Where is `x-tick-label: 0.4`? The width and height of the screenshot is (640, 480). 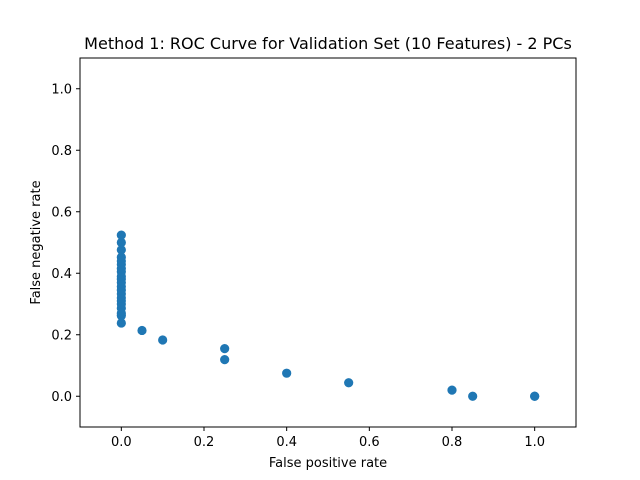
x-tick-label: 0.4 is located at coordinates (286, 442).